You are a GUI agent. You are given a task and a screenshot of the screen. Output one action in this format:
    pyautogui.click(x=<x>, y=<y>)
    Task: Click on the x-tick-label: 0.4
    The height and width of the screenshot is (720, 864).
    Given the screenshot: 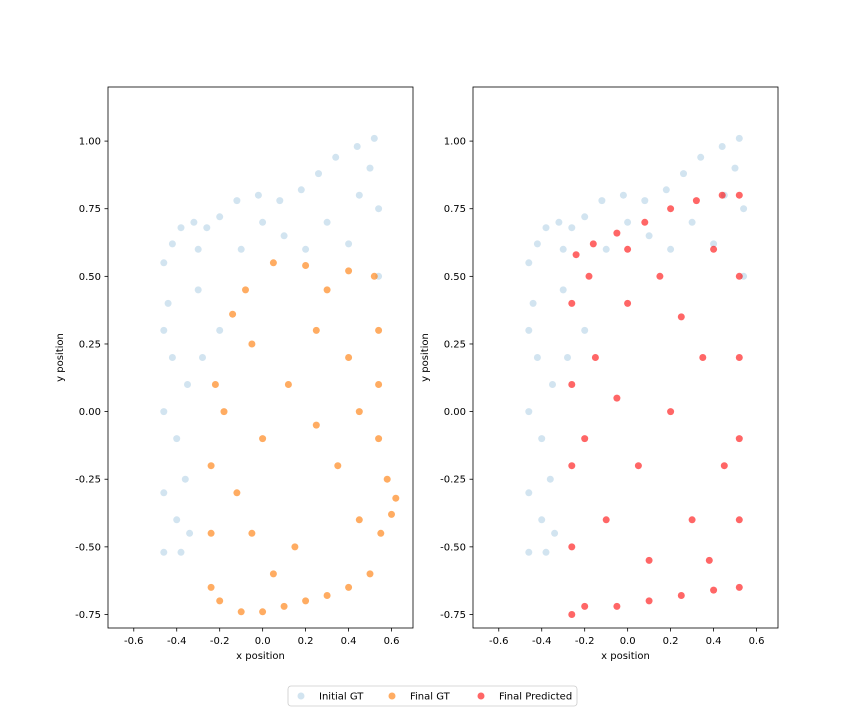 What is the action you would take?
    pyautogui.click(x=349, y=641)
    